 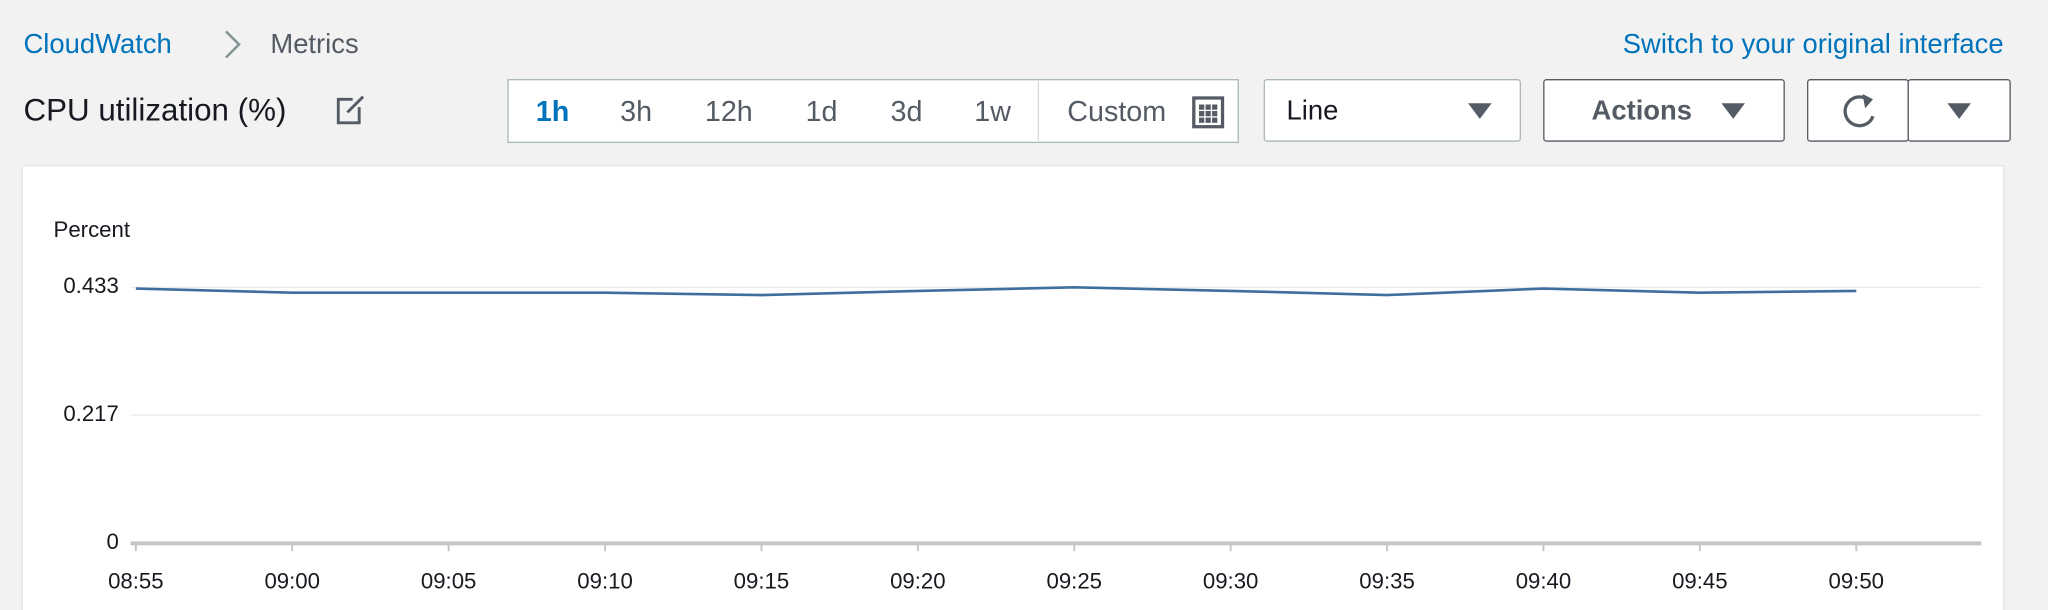 I want to click on chart-type-value: Line, so click(x=1313, y=110).